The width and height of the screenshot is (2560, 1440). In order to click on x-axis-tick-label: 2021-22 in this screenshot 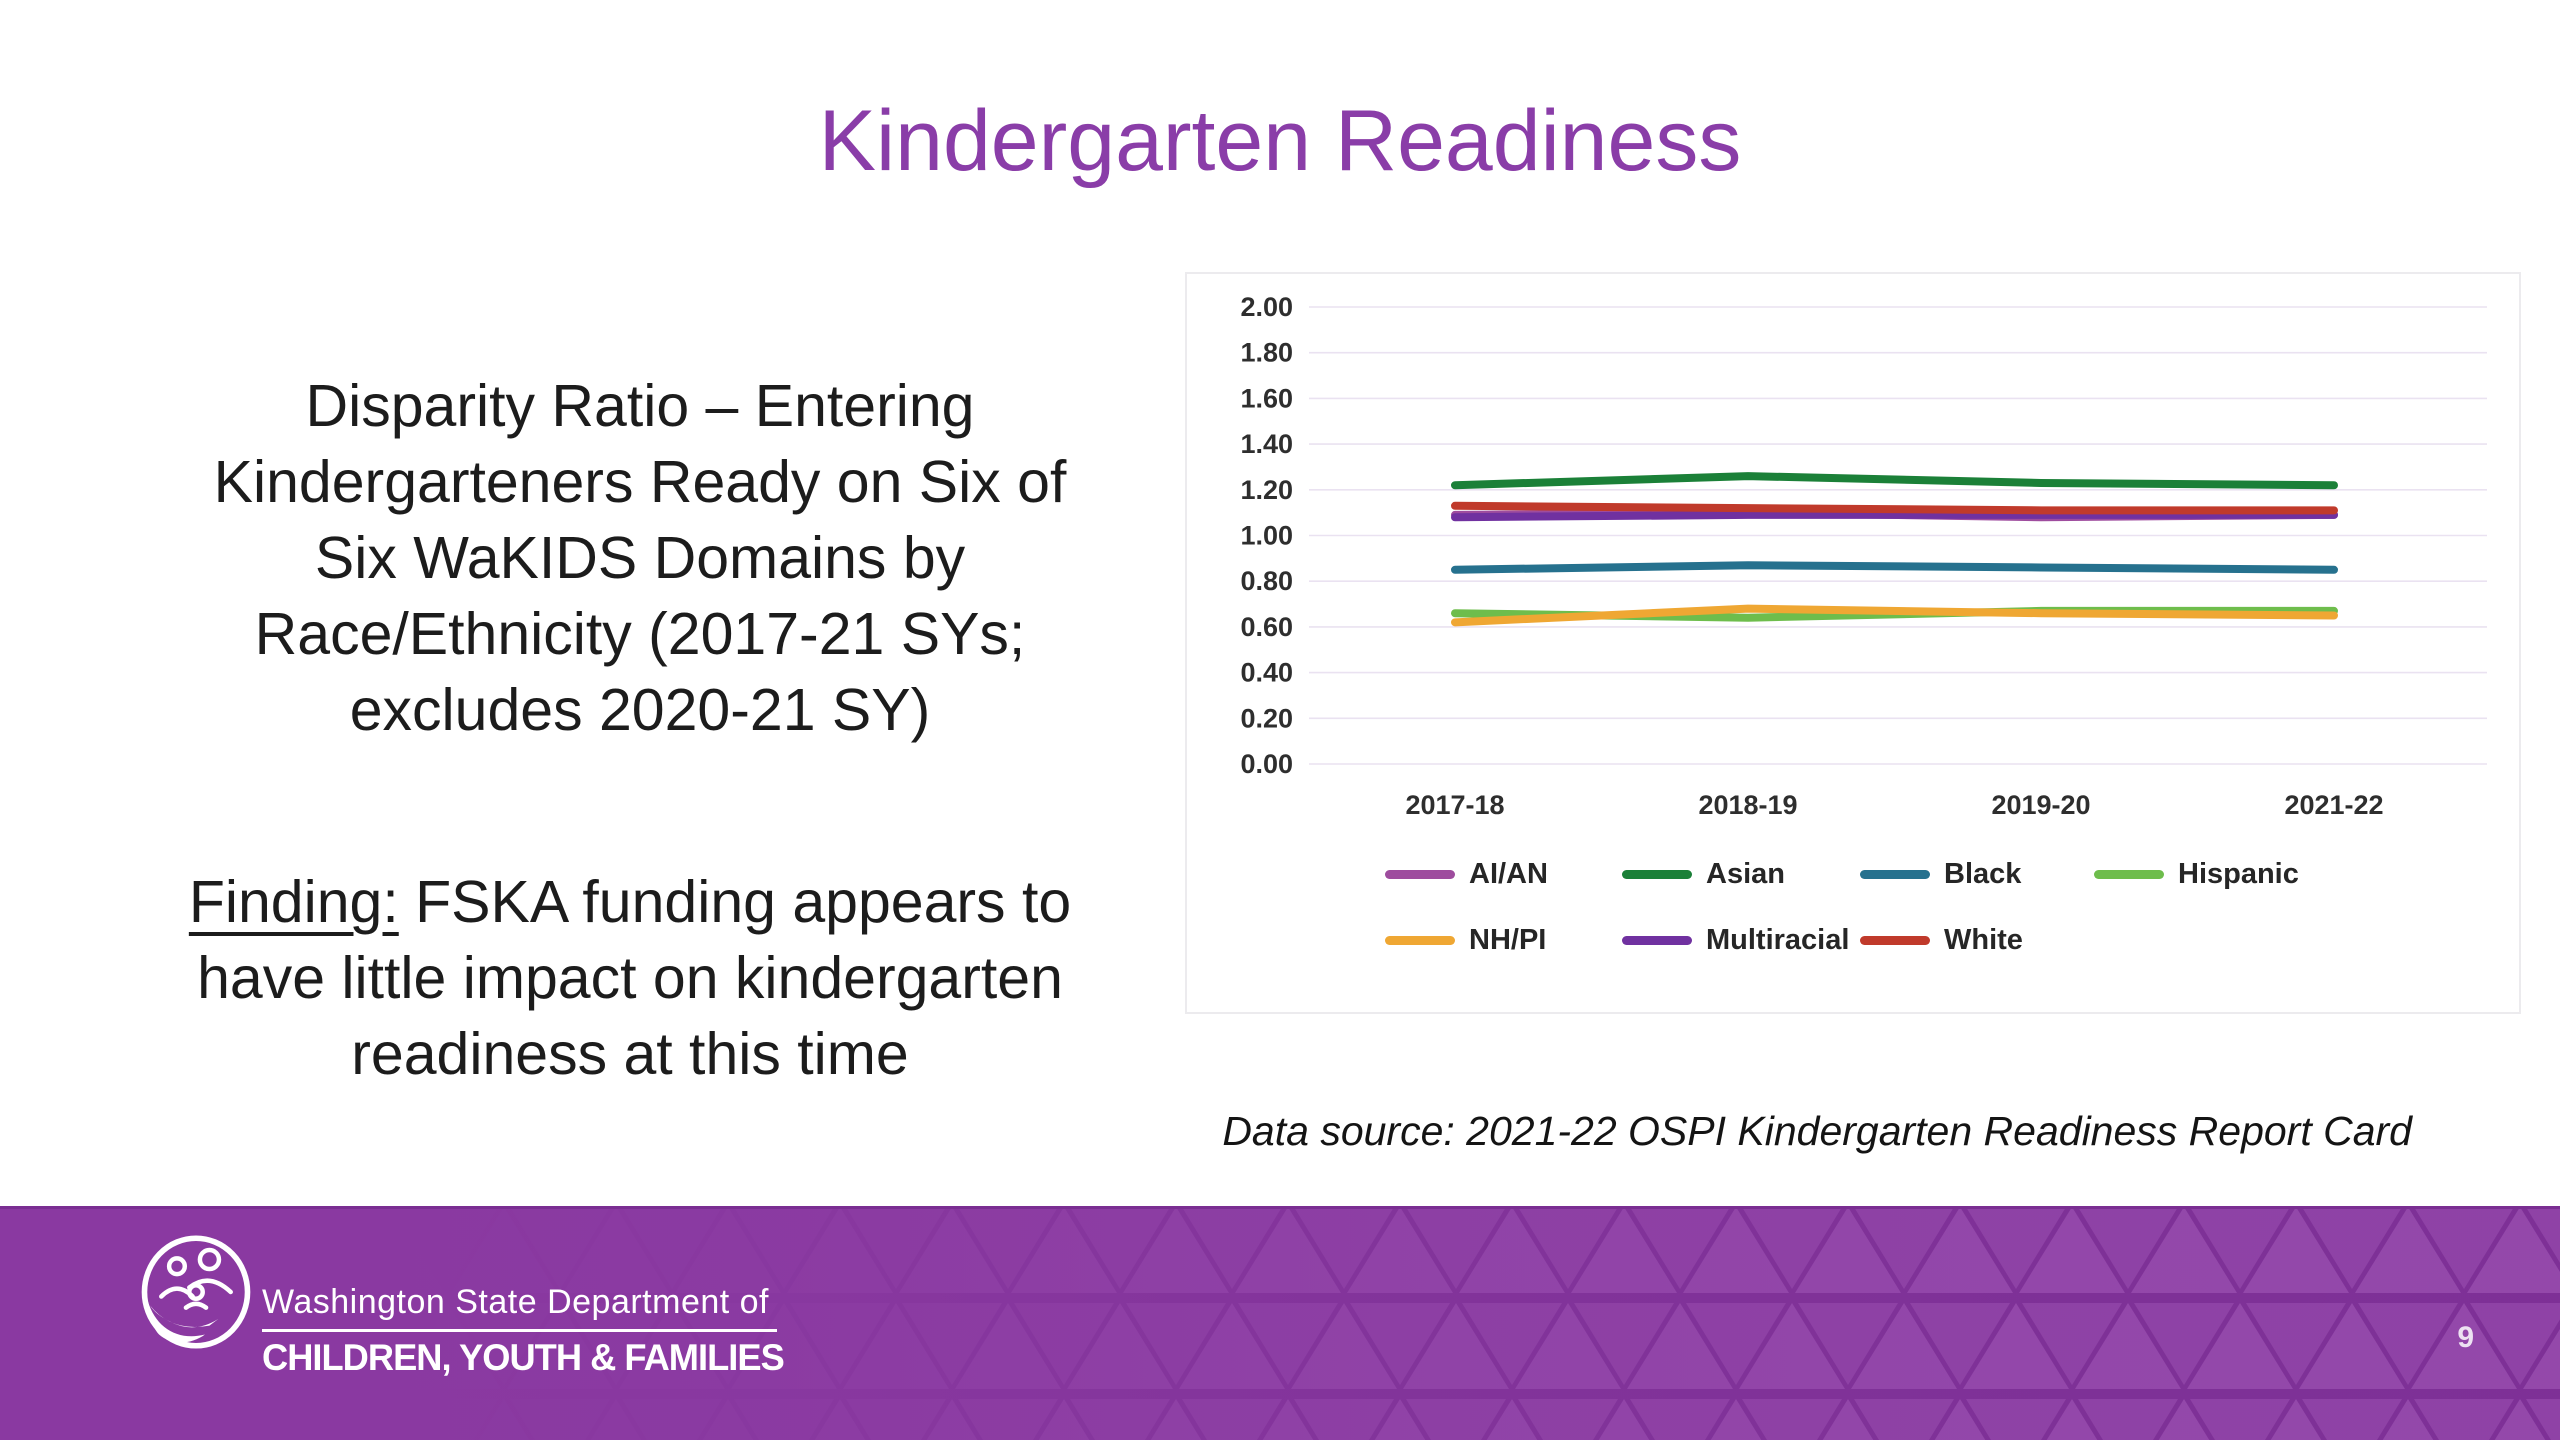, I will do `click(2333, 805)`.